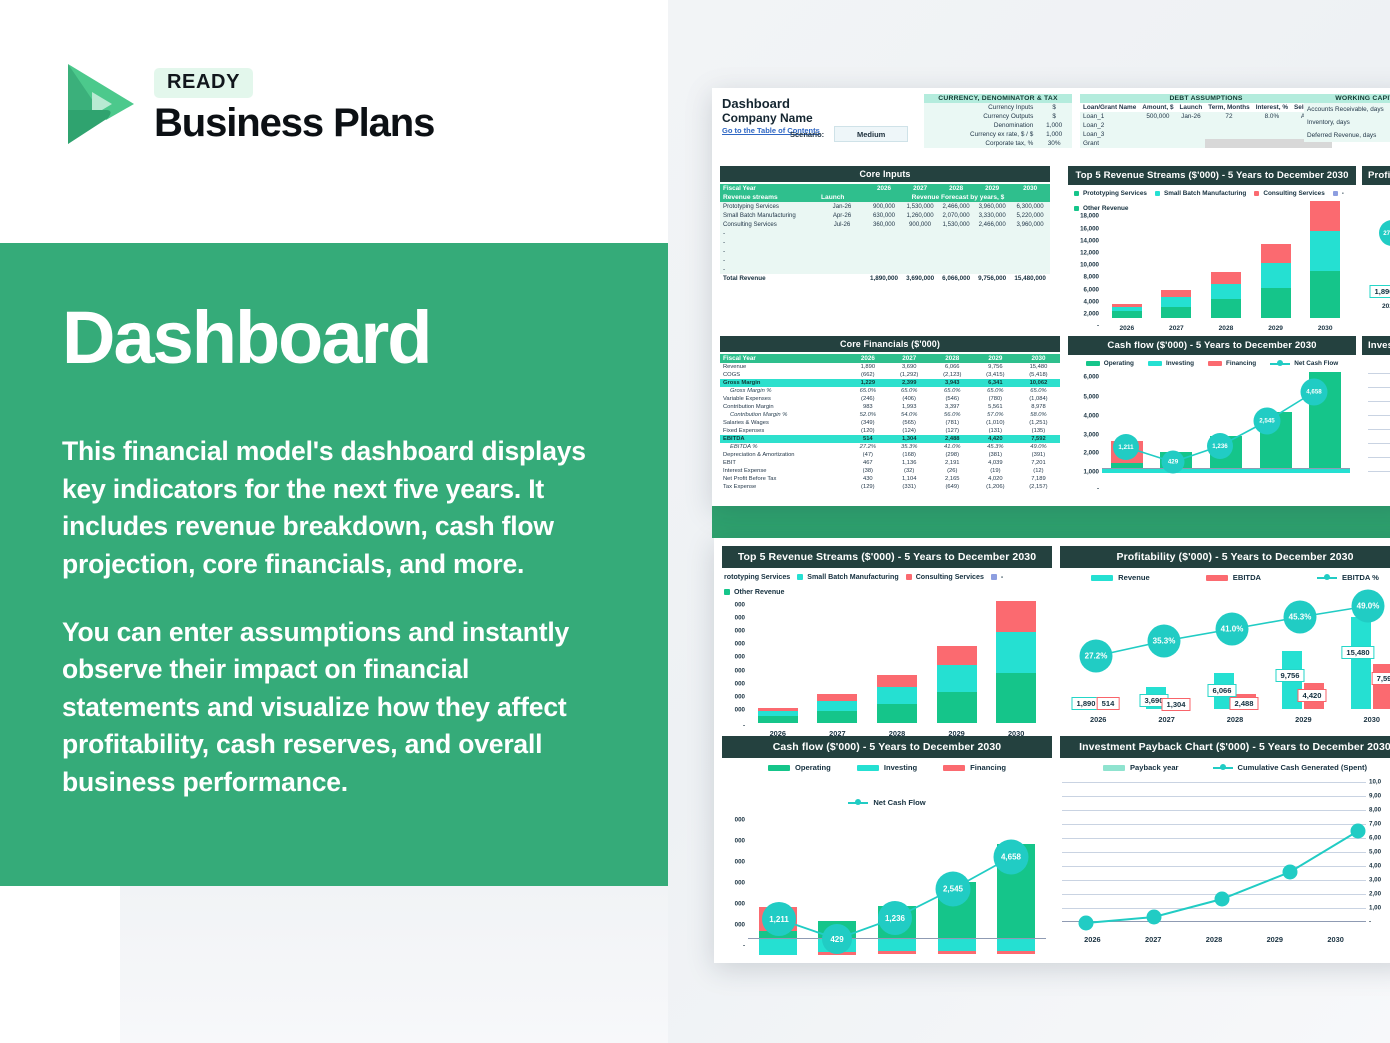 The width and height of the screenshot is (1390, 1043). I want to click on fin-value: (298), so click(952, 455).